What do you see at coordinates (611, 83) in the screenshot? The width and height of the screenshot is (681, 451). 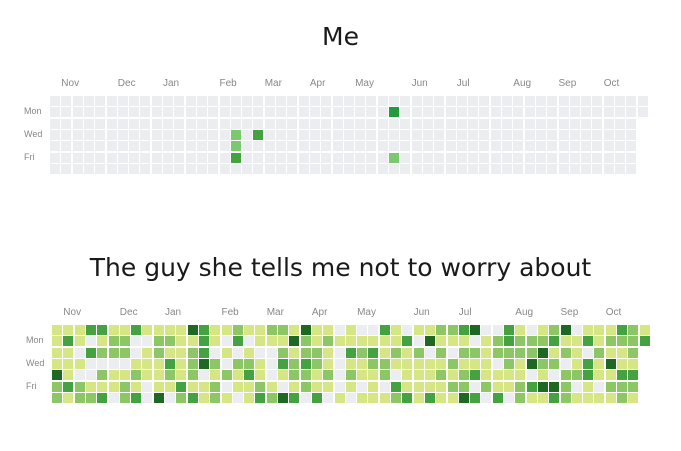 I see `month-label-oct: Oct` at bounding box center [611, 83].